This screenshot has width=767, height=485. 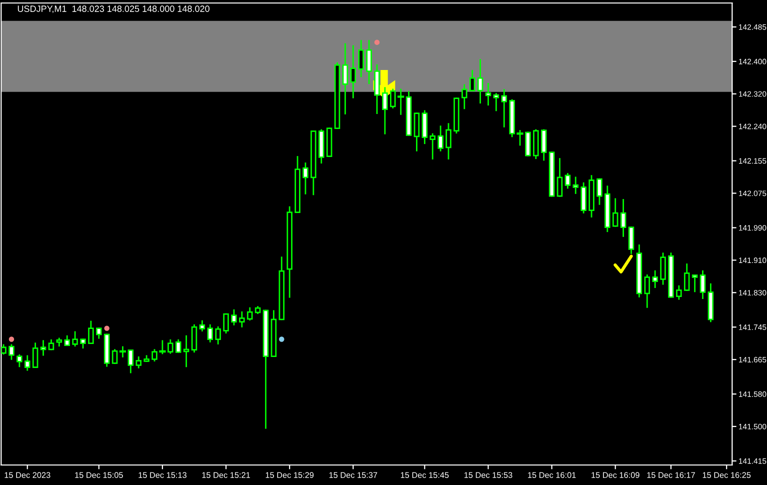 What do you see at coordinates (616, 475) in the screenshot?
I see `x-tick-label: 15 Dec 16:09` at bounding box center [616, 475].